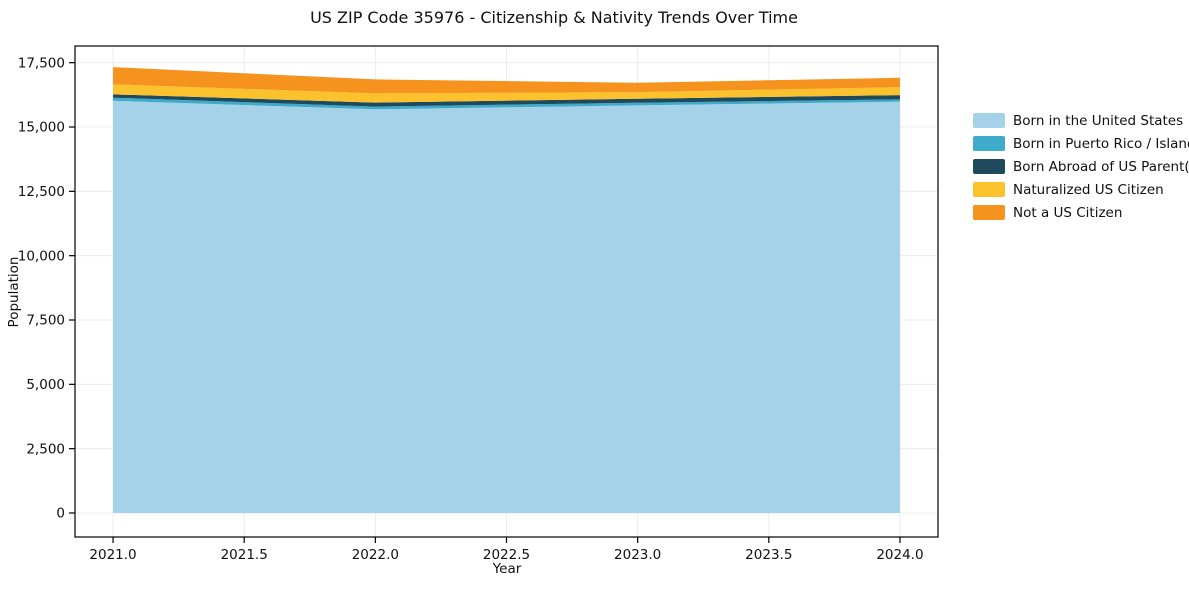 This screenshot has height=590, width=1189. Describe the element at coordinates (1088, 189) in the screenshot. I see `legend-label: Naturalized US Citizen` at that location.